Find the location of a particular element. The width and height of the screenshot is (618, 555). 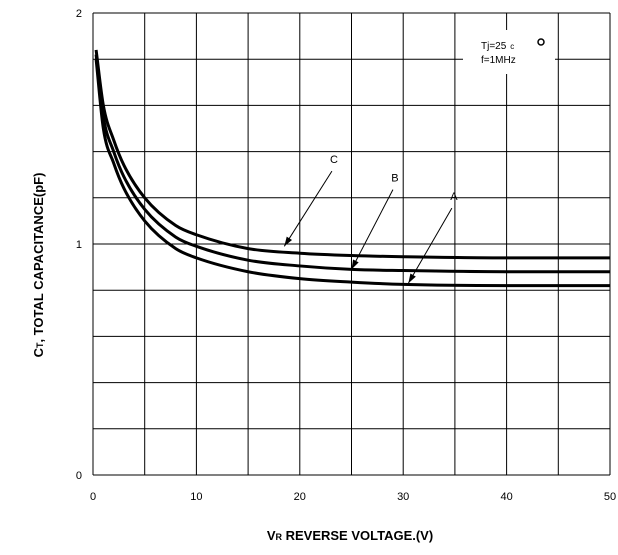

curve-label-b: B is located at coordinates (394, 179).